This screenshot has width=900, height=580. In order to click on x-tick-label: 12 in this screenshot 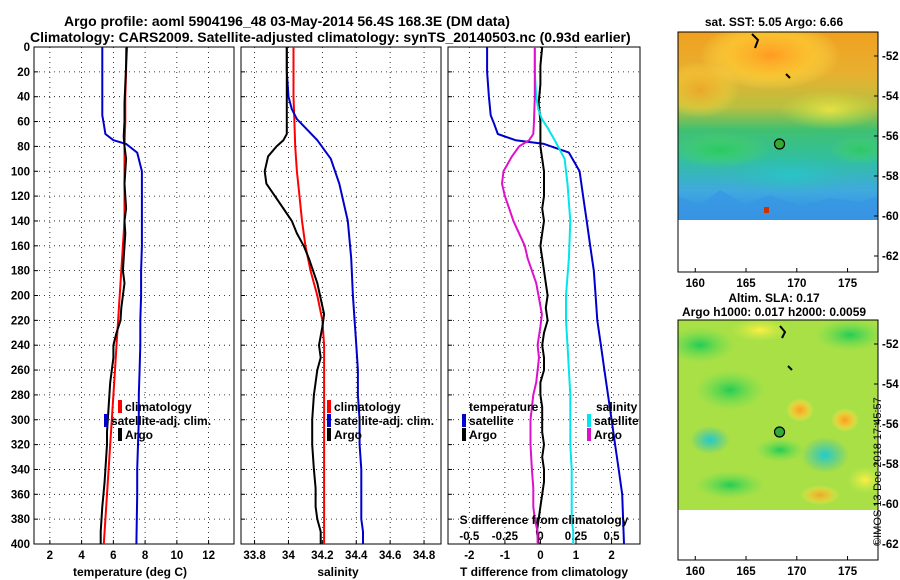, I will do `click(208, 556)`.